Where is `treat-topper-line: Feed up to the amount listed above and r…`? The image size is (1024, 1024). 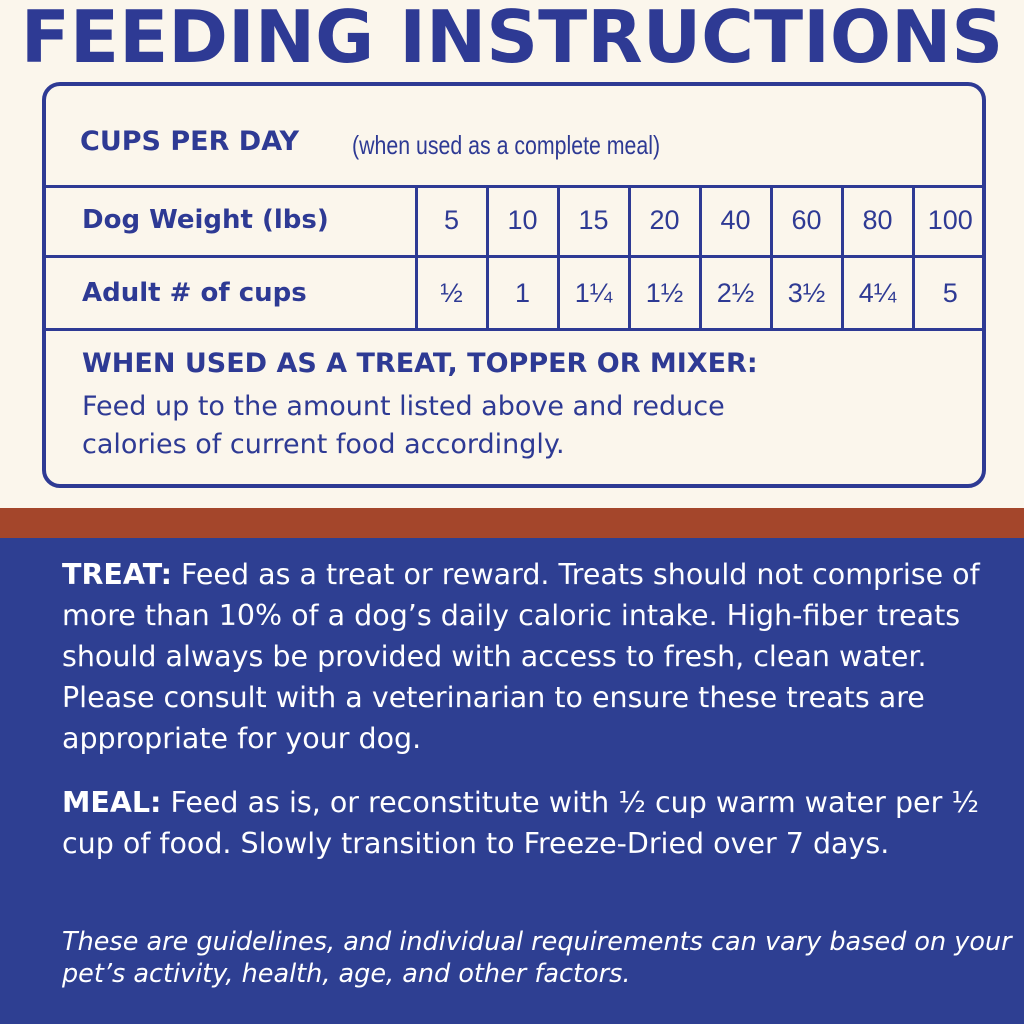 treat-topper-line: Feed up to the amount listed above and r… is located at coordinates (403, 406).